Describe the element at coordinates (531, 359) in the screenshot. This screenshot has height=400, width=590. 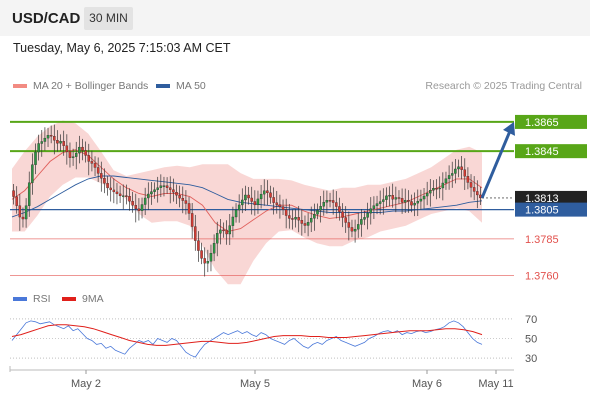
I see `rsi-tick-30: 30` at that location.